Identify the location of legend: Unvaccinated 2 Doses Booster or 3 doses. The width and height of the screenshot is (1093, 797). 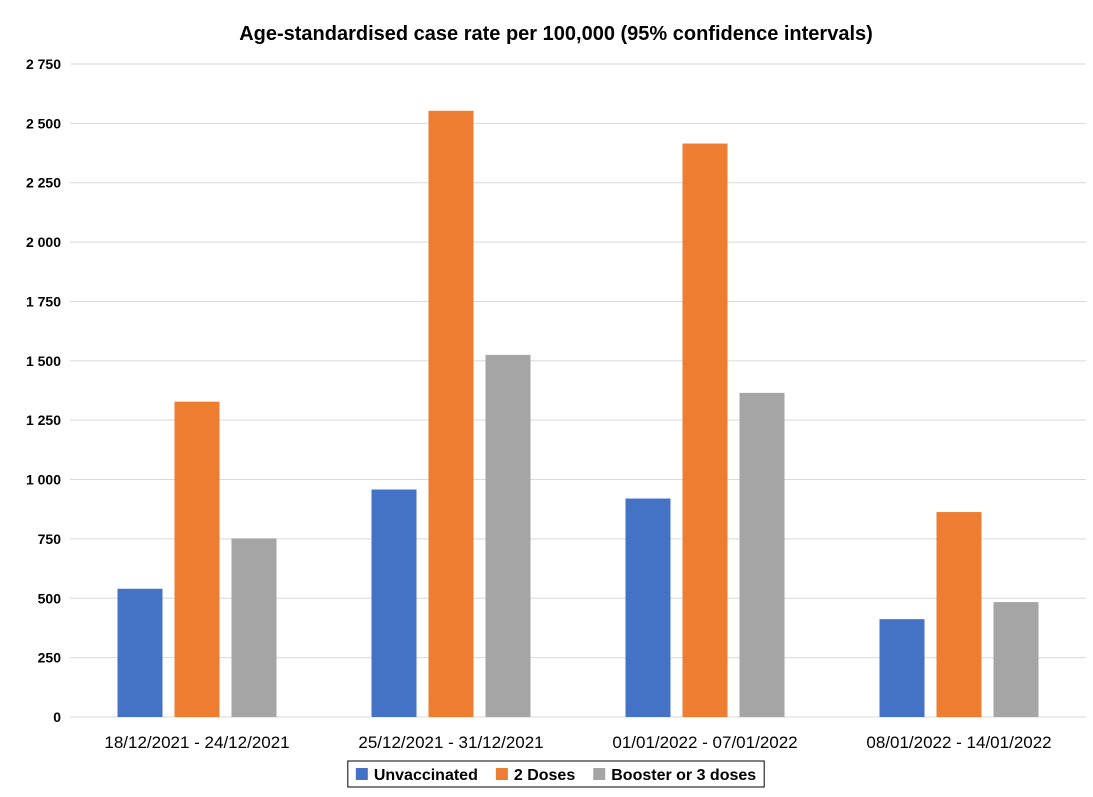
(556, 774).